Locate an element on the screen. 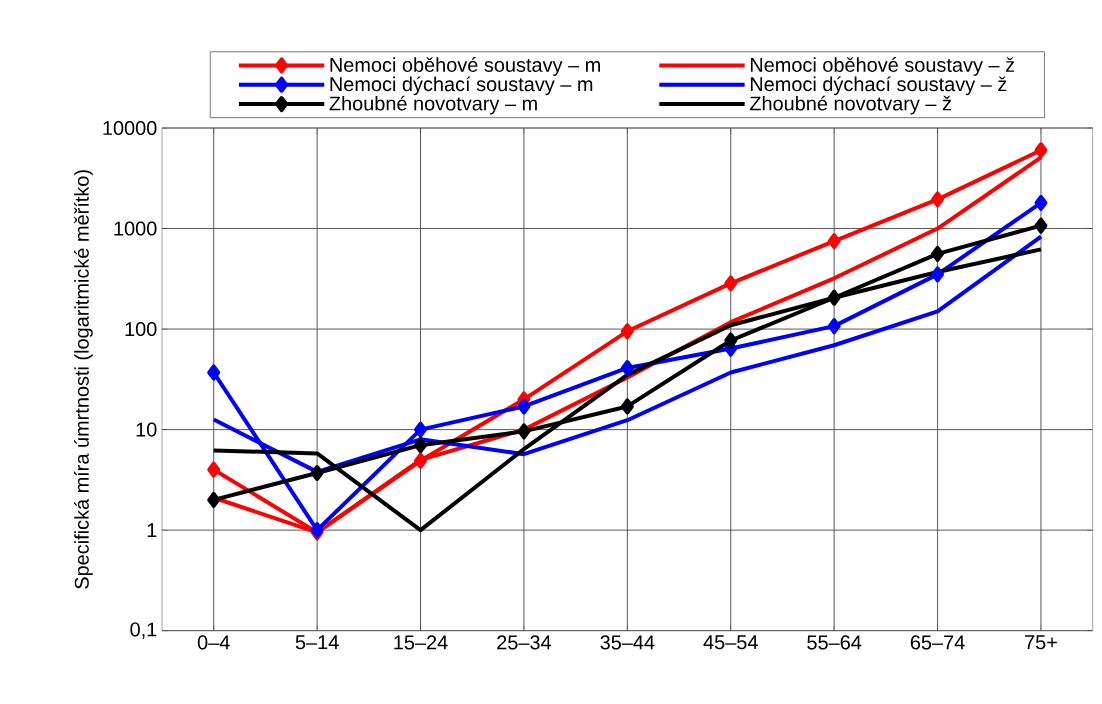 The height and width of the screenshot is (704, 1102). x-tick-label: 45–54 is located at coordinates (730, 642).